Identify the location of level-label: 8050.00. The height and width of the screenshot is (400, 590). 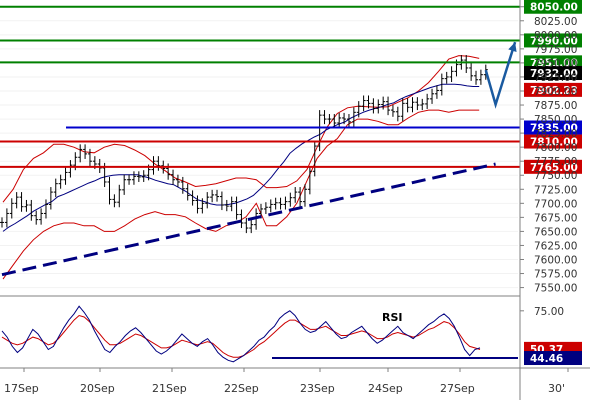
(554, 8).